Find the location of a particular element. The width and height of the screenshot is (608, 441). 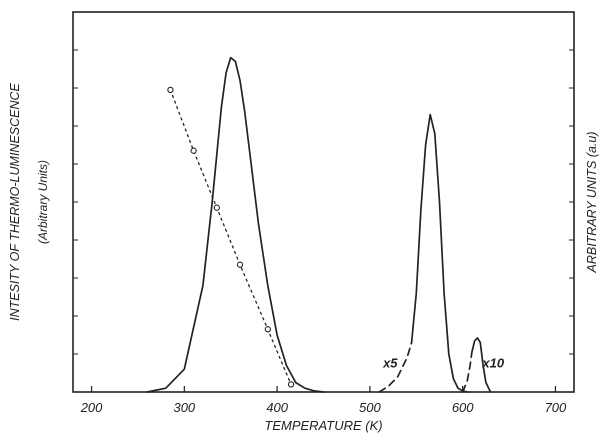

x-tick-label: 500 is located at coordinates (370, 407).